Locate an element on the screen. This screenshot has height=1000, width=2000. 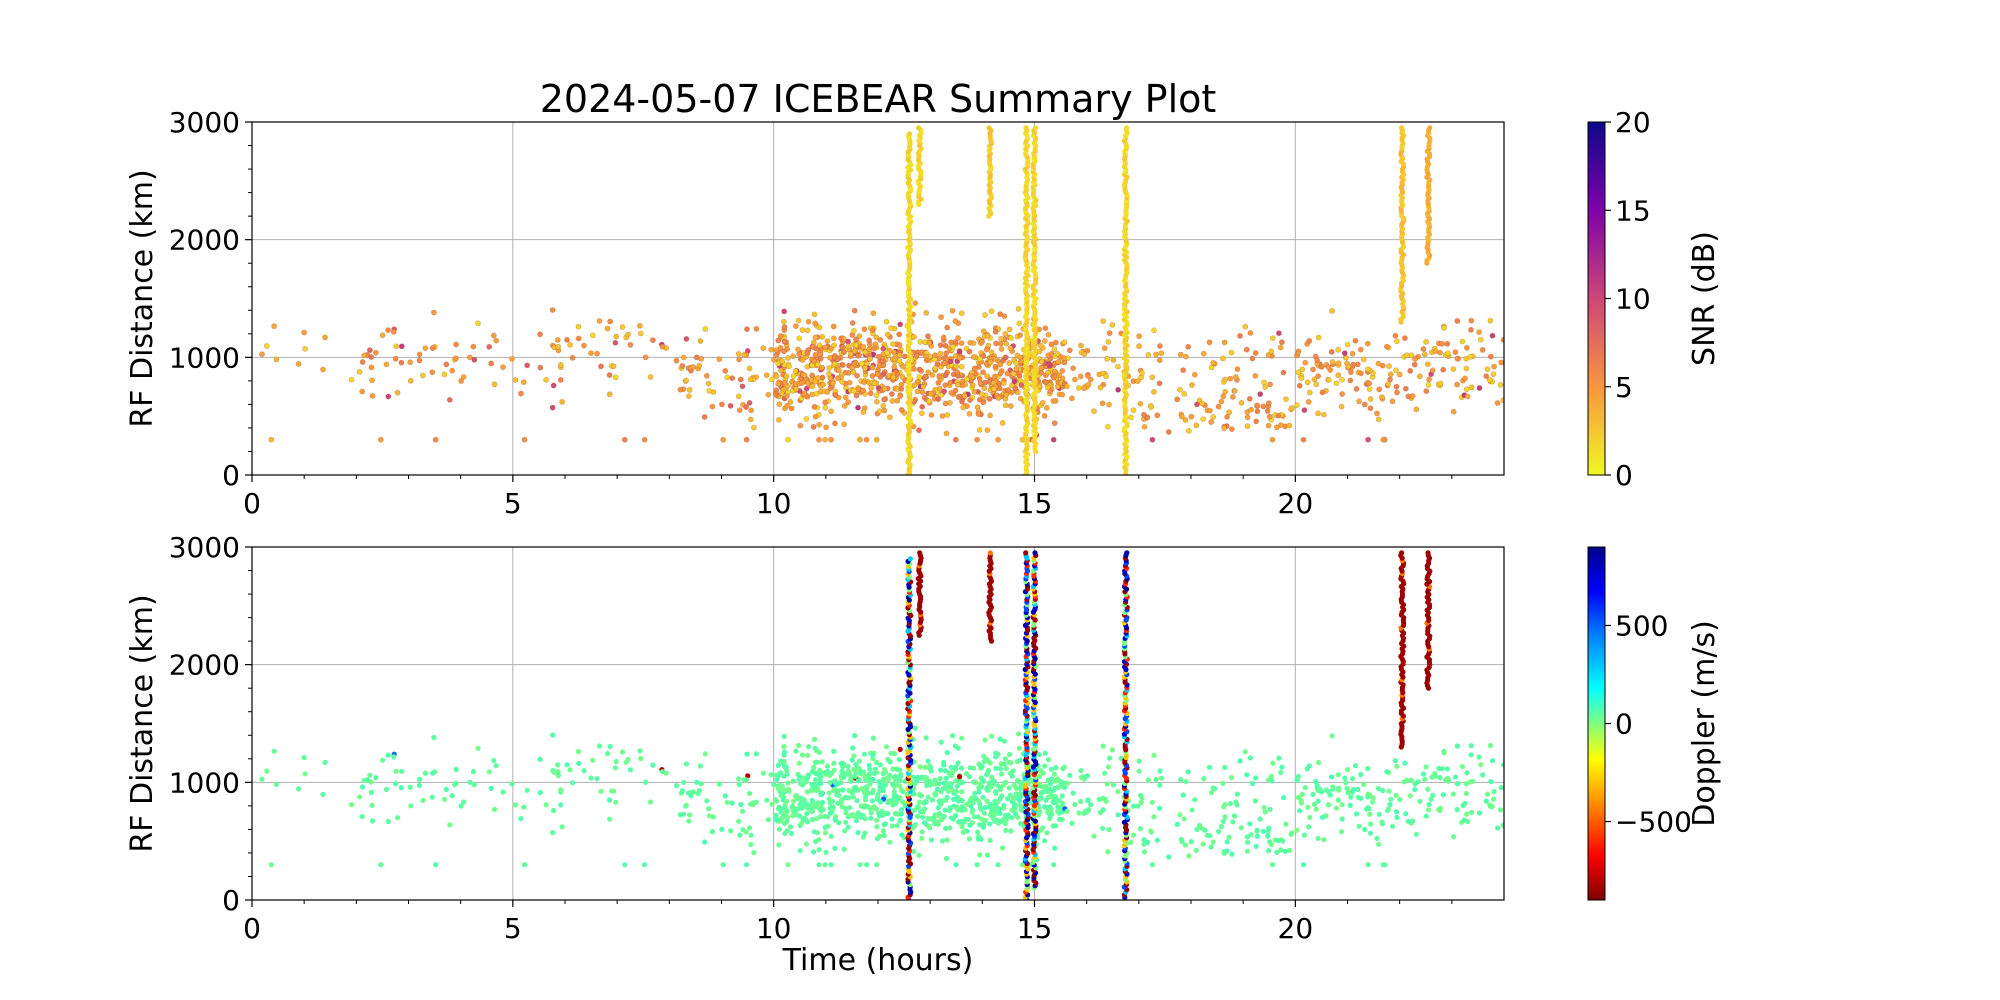
colorbar-tick-label: 0 is located at coordinates (1624, 475).